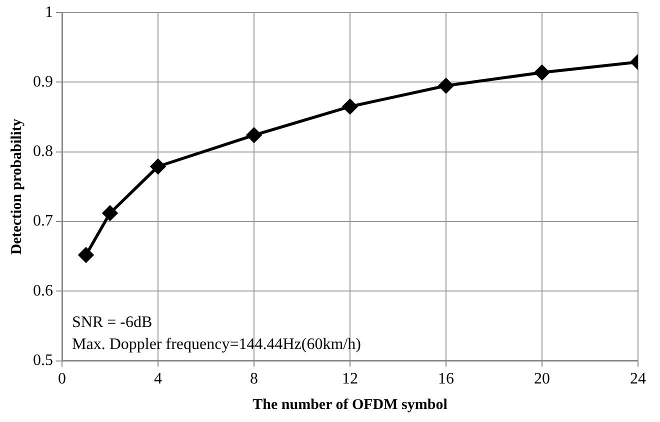  I want to click on y-tick-label: 0.5, so click(43, 361).